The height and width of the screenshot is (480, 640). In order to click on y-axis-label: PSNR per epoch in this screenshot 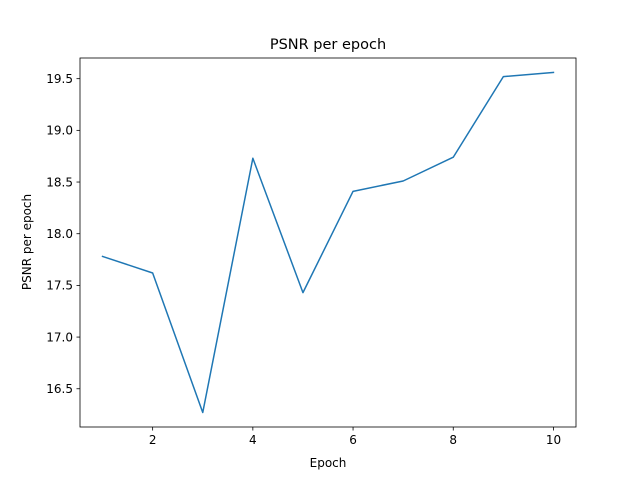, I will do `click(27, 242)`.